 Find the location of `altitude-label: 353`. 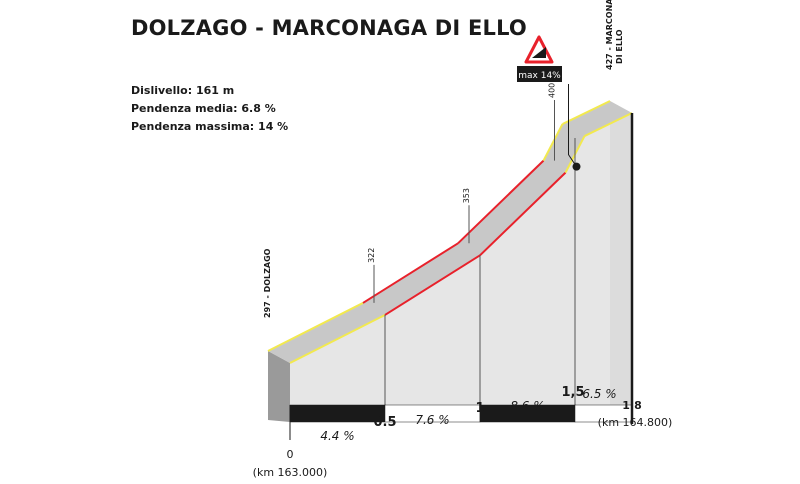

altitude-label: 353 is located at coordinates (466, 195).